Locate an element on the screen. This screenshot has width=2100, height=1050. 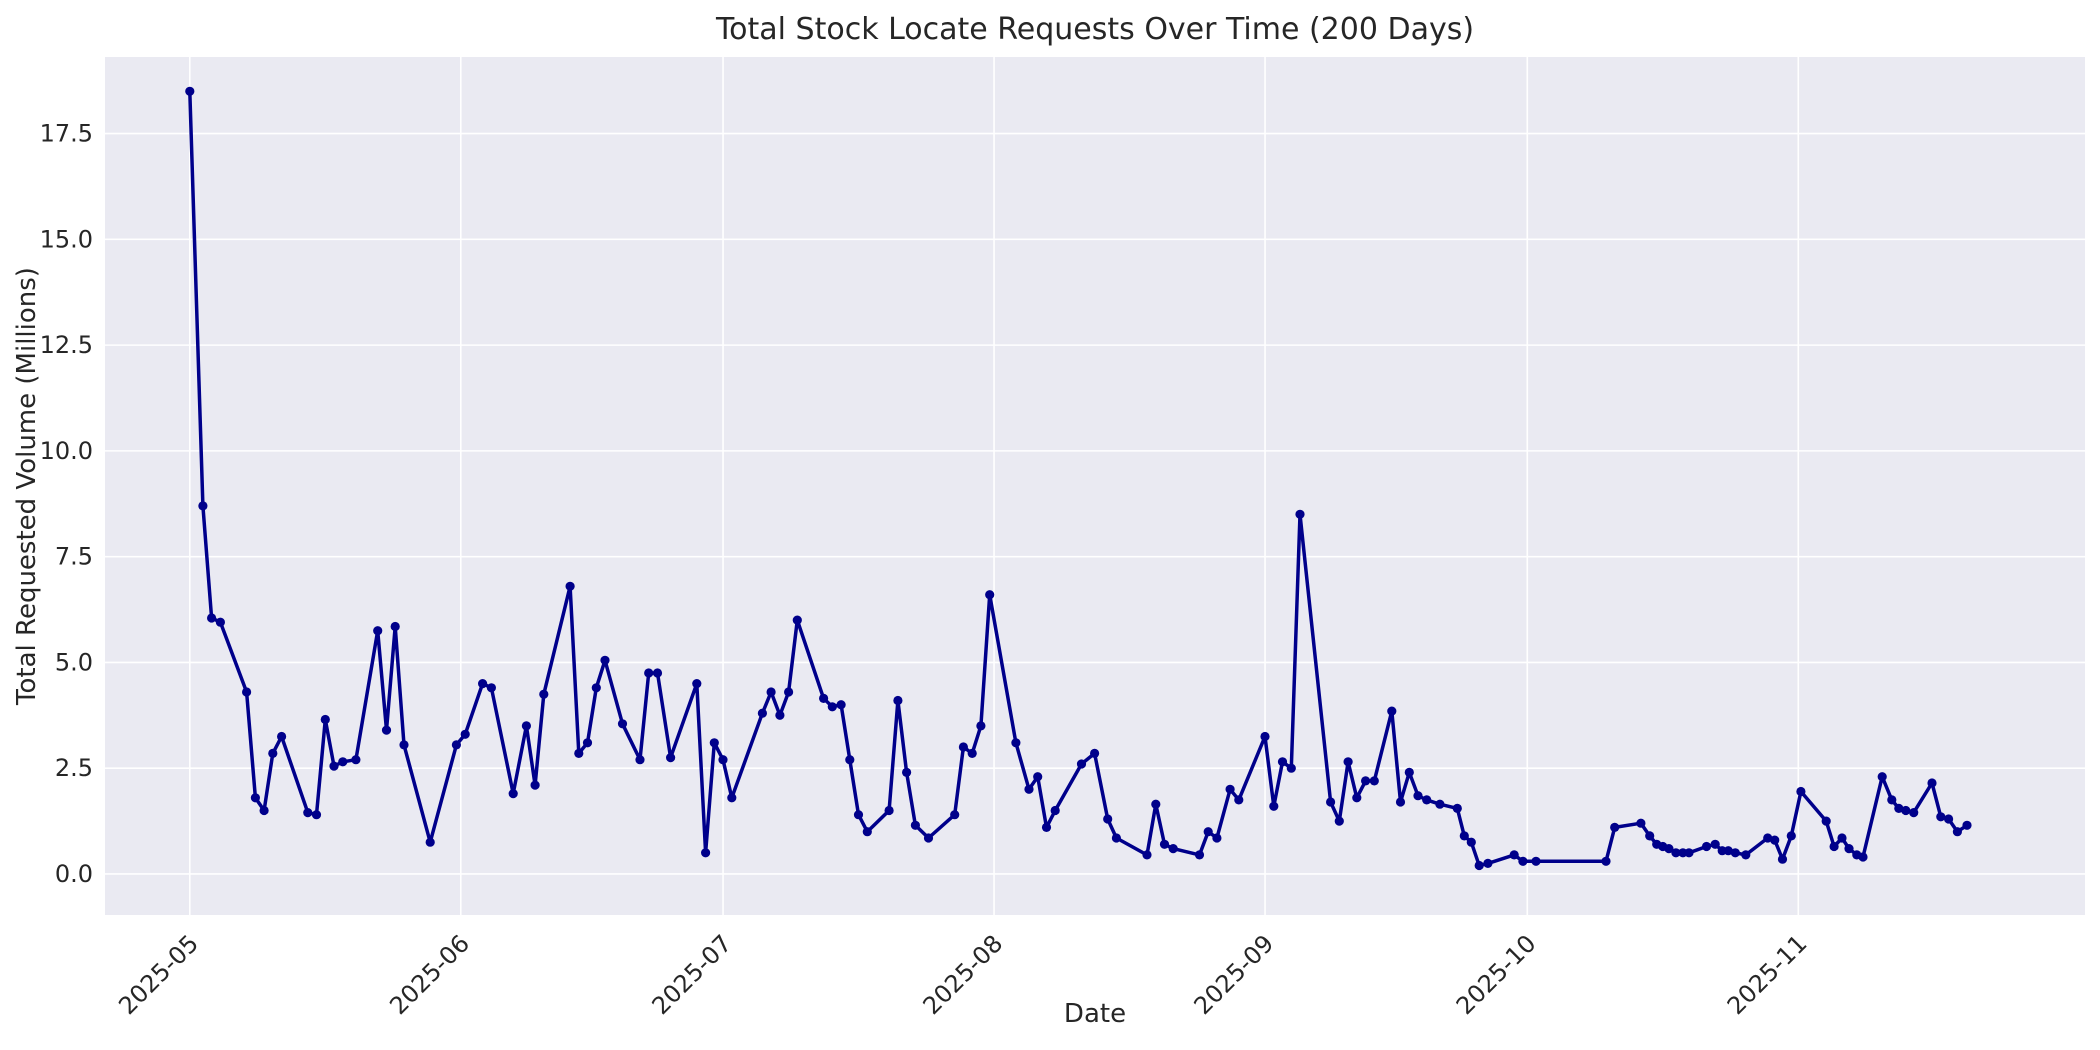
y-axis-title: Total Requested Volume (Millions) is located at coordinates (27, 486).